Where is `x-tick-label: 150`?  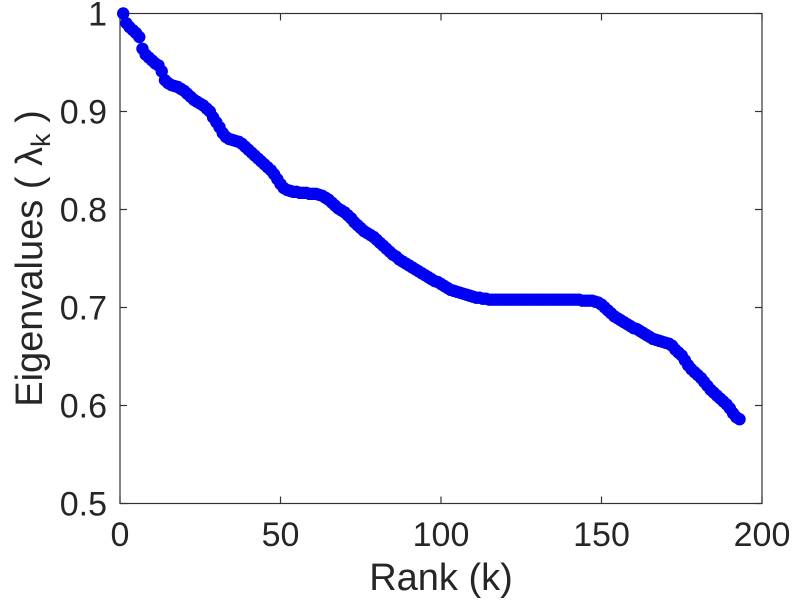
x-tick-label: 150 is located at coordinates (601, 535).